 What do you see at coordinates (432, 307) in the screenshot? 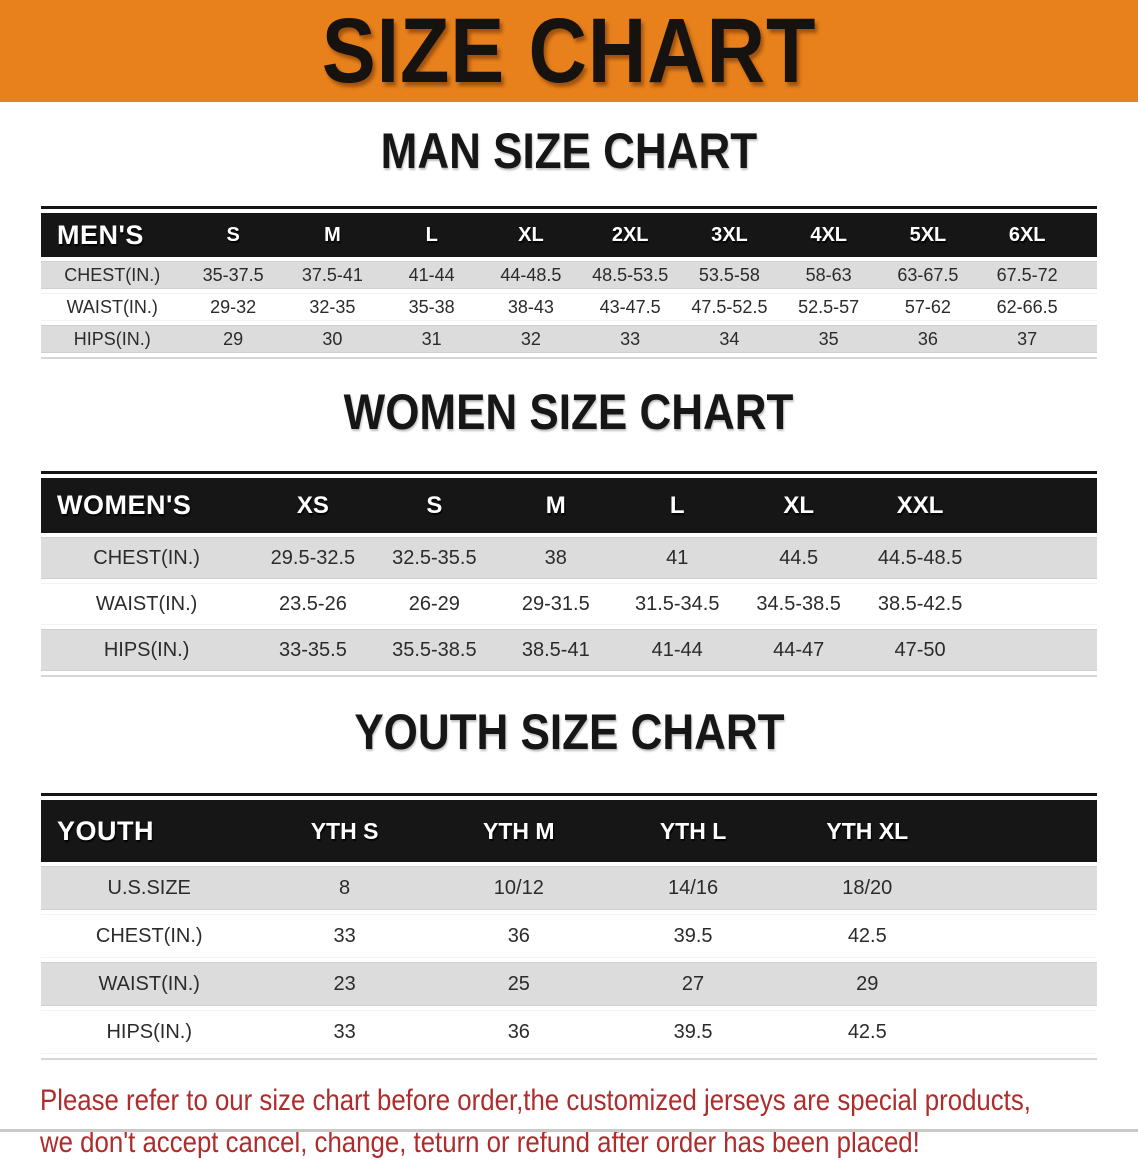
I see `size-value-cell: 35-38` at bounding box center [432, 307].